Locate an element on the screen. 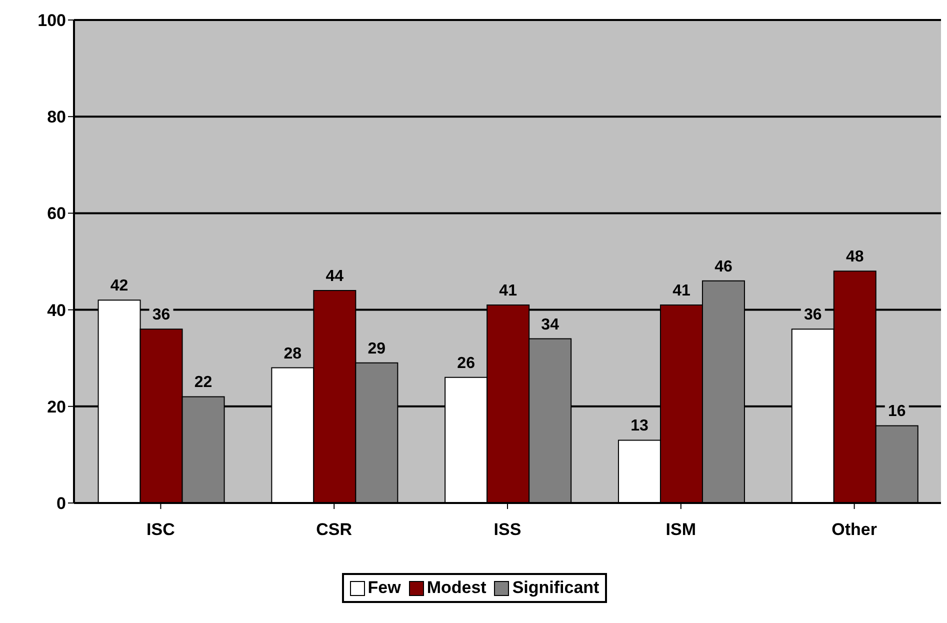 This screenshot has width=947, height=623. data-label: 16 is located at coordinates (897, 411).